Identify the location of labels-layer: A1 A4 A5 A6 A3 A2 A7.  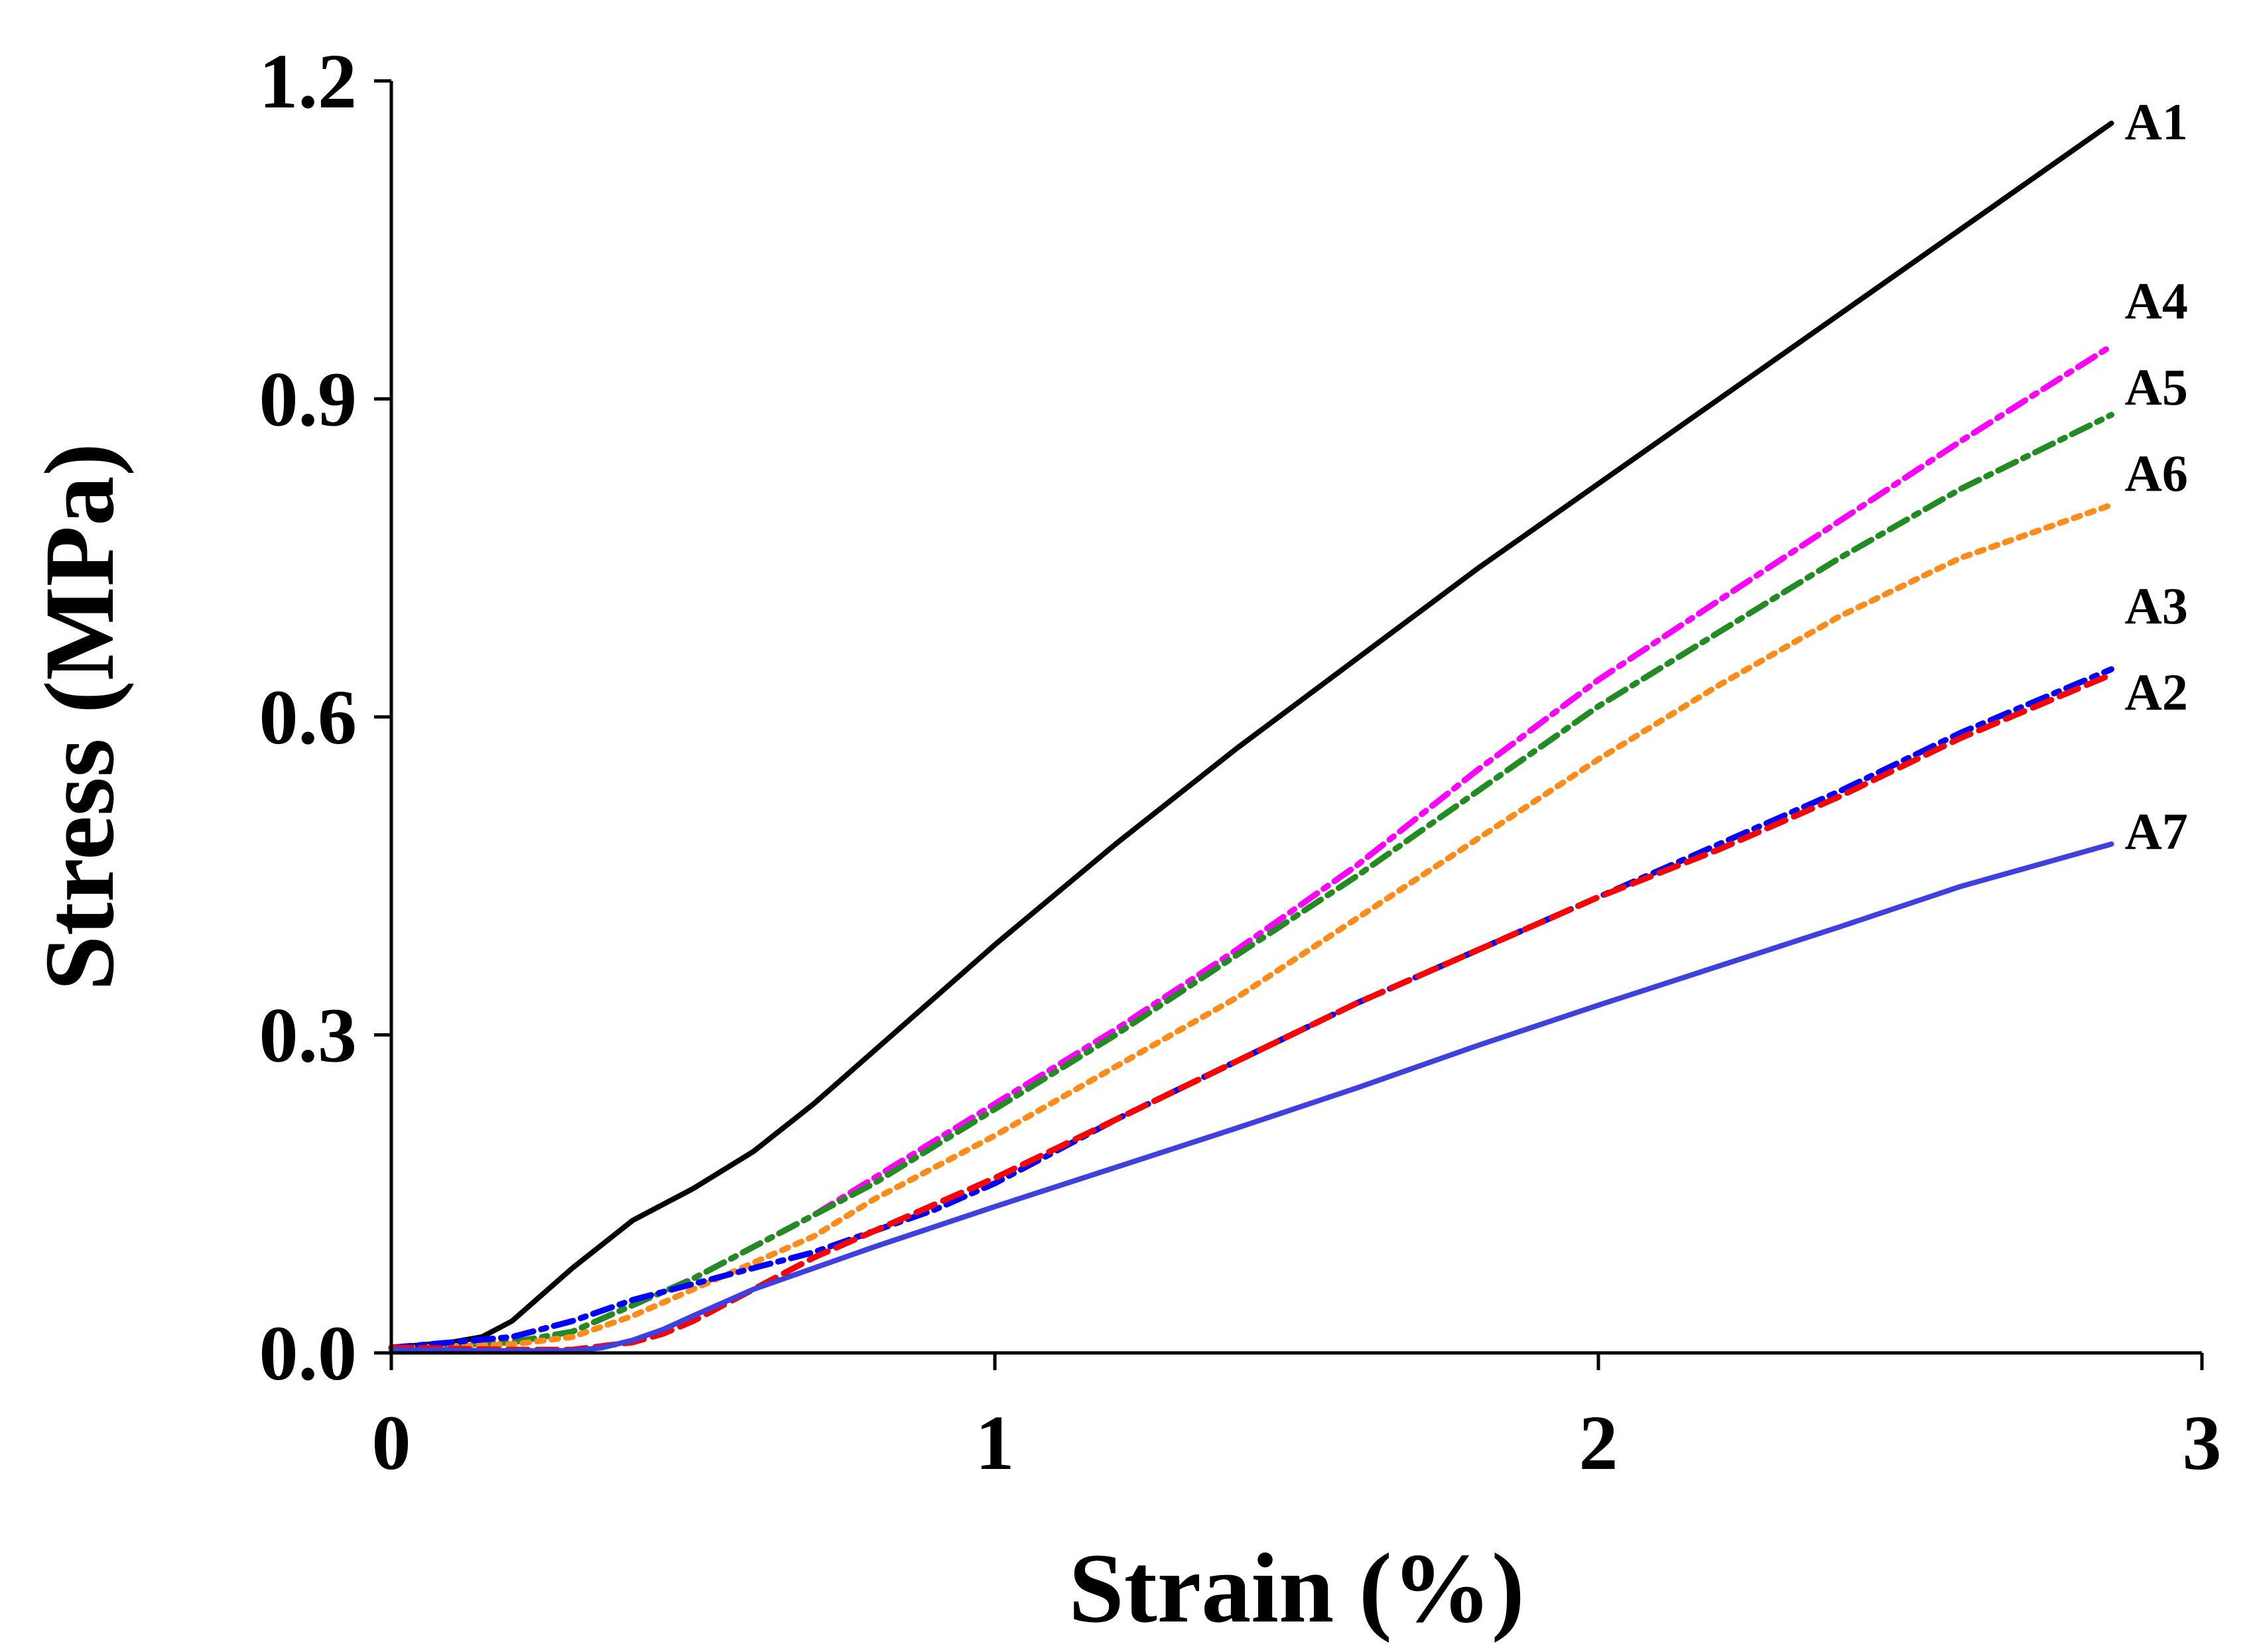
(2156, 476).